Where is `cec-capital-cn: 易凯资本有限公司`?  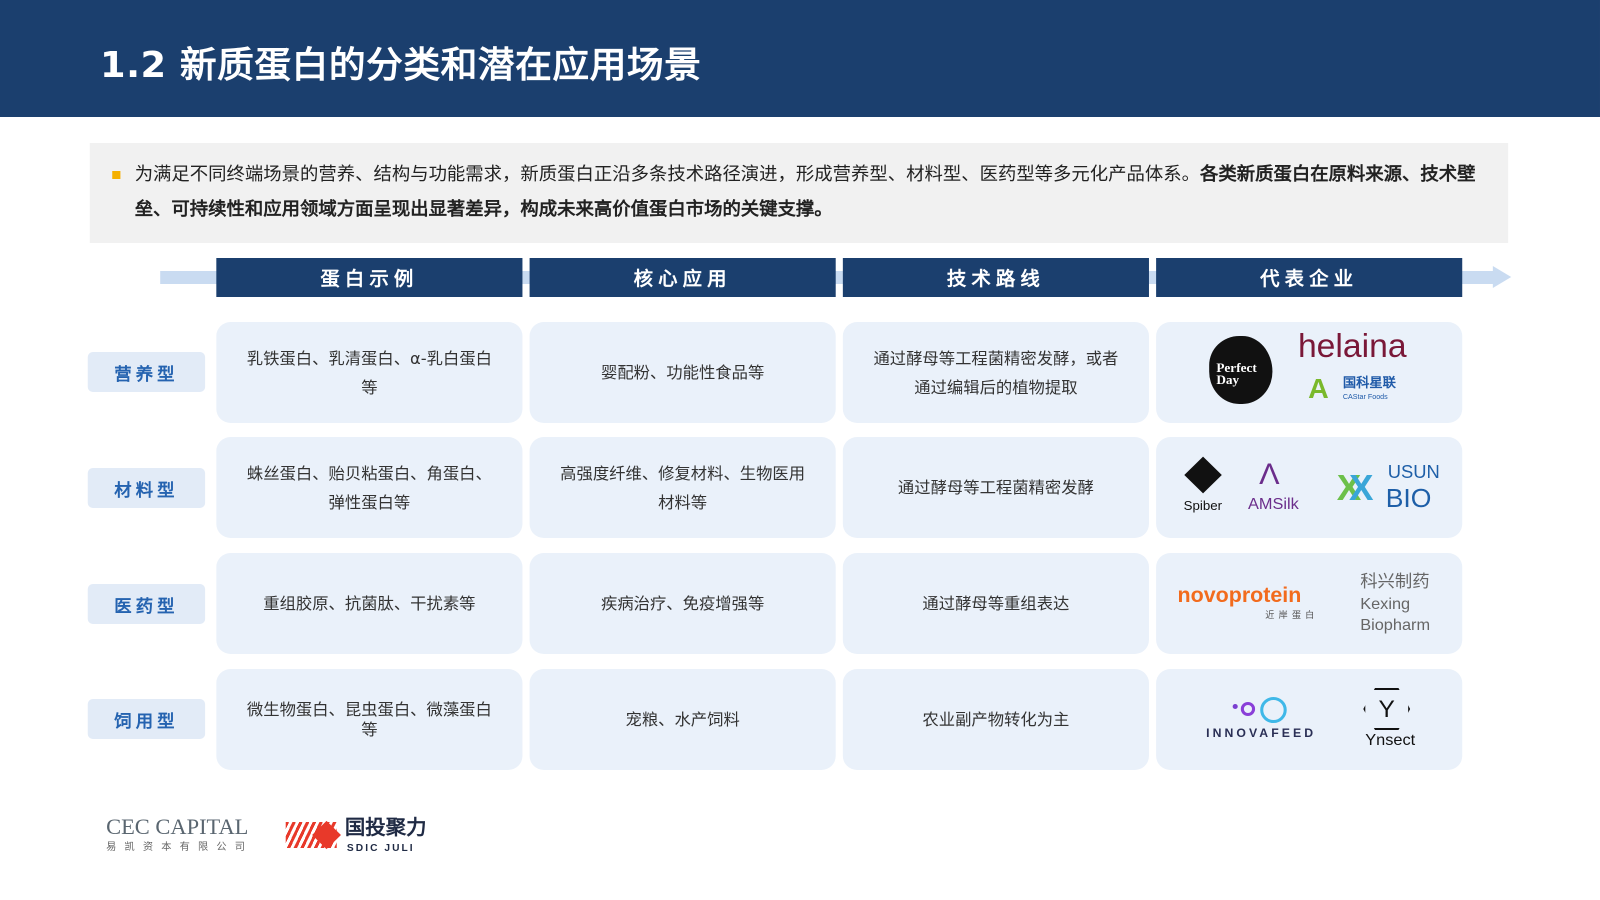 cec-capital-cn: 易凯资本有限公司 is located at coordinates (180, 847).